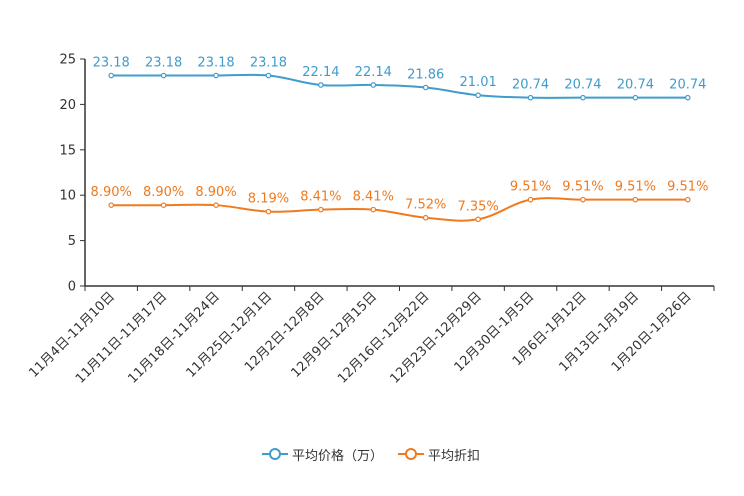 This screenshot has height=496, width=744. Describe the element at coordinates (173, 337) in the screenshot. I see `x-category-label: 11月18日-11月24日` at that location.